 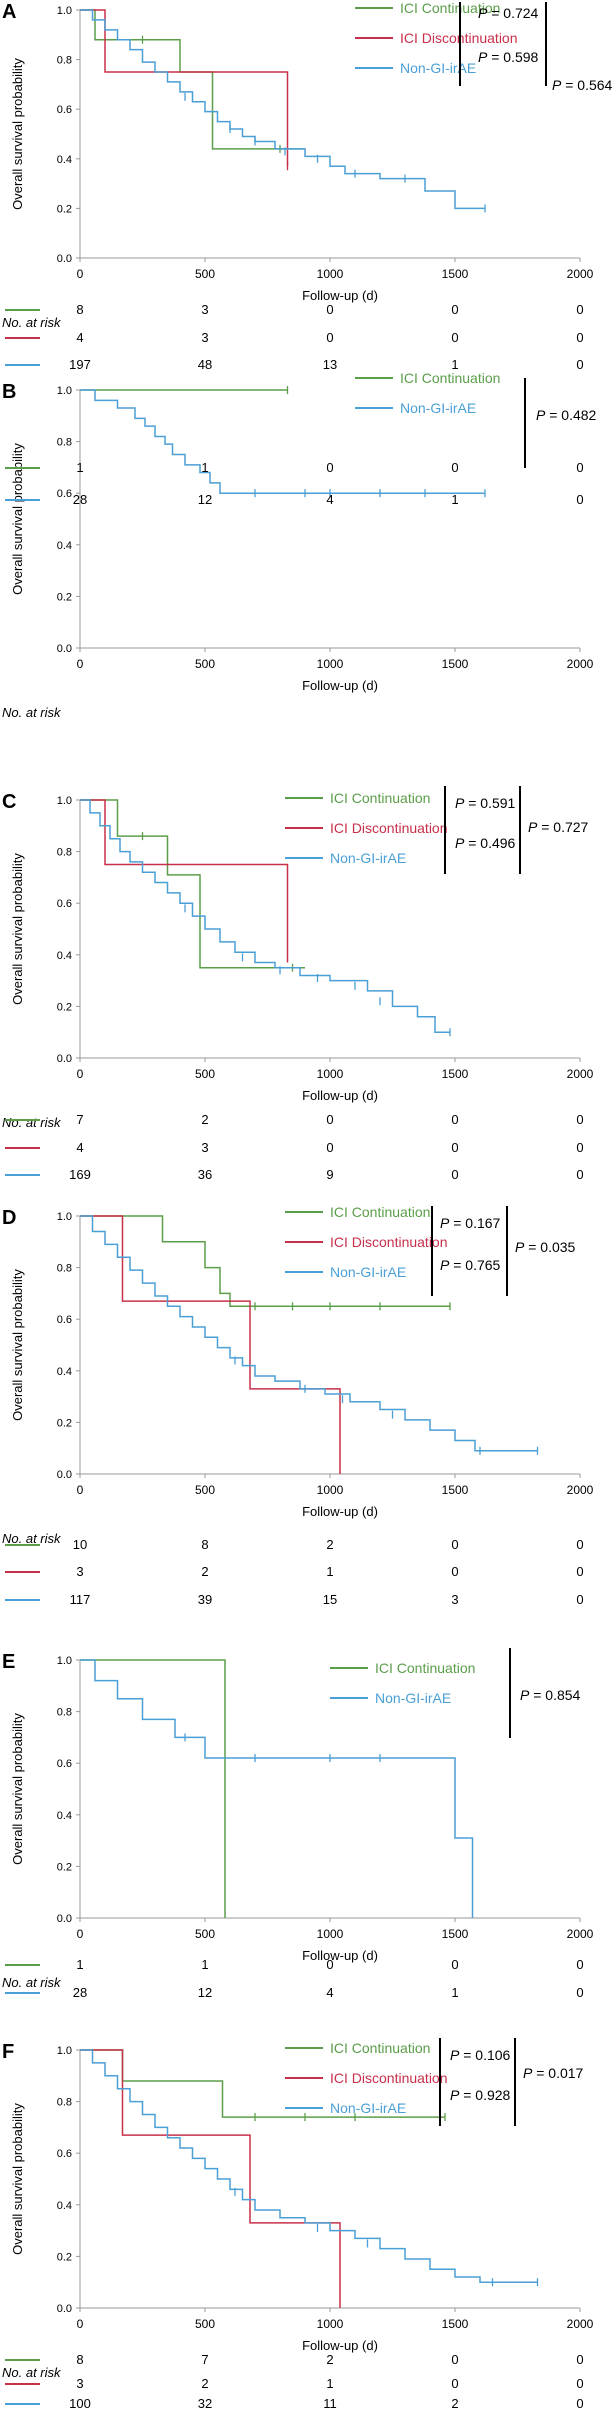 I want to click on p-value-label: P = 0.765, so click(x=470, y=1265).